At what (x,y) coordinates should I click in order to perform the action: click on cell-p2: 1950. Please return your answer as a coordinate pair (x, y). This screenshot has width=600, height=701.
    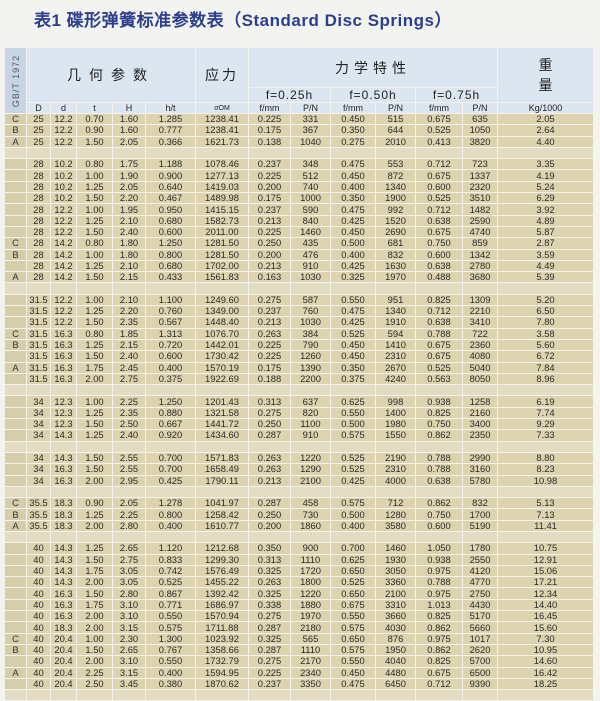
    Looking at the image, I should click on (395, 650).